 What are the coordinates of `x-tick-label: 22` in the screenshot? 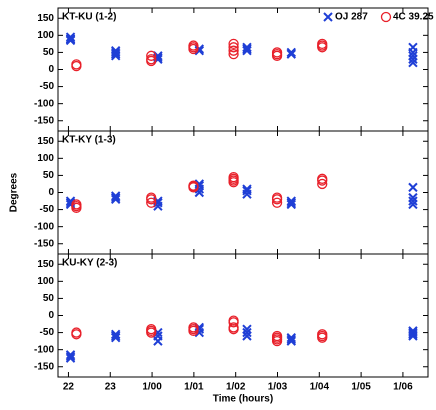 It's located at (69, 387).